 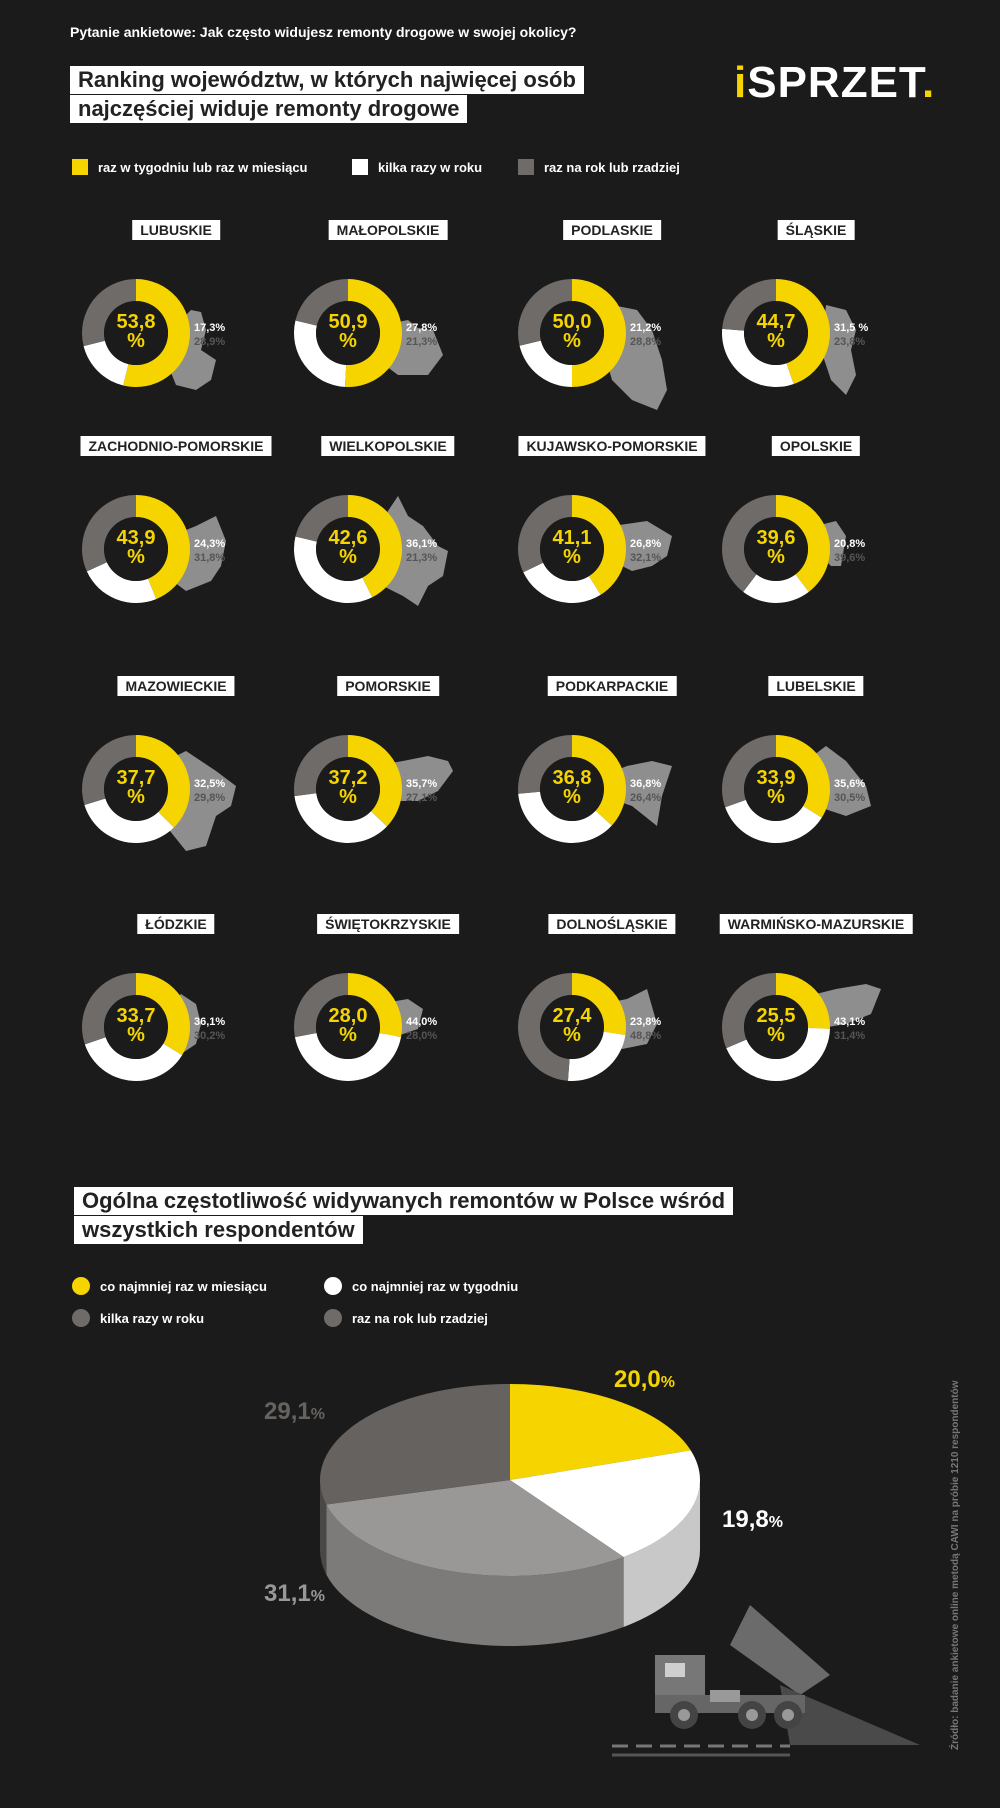 I want to click on province-main-value-block: 28,0%, so click(x=348, y=1026).